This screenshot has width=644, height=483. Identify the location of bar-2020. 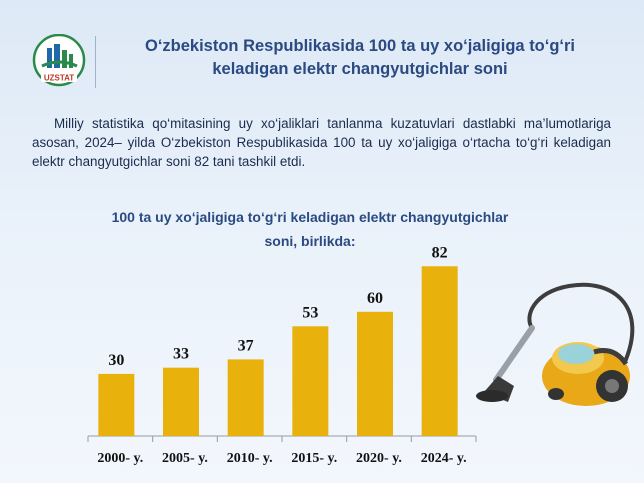
(375, 373).